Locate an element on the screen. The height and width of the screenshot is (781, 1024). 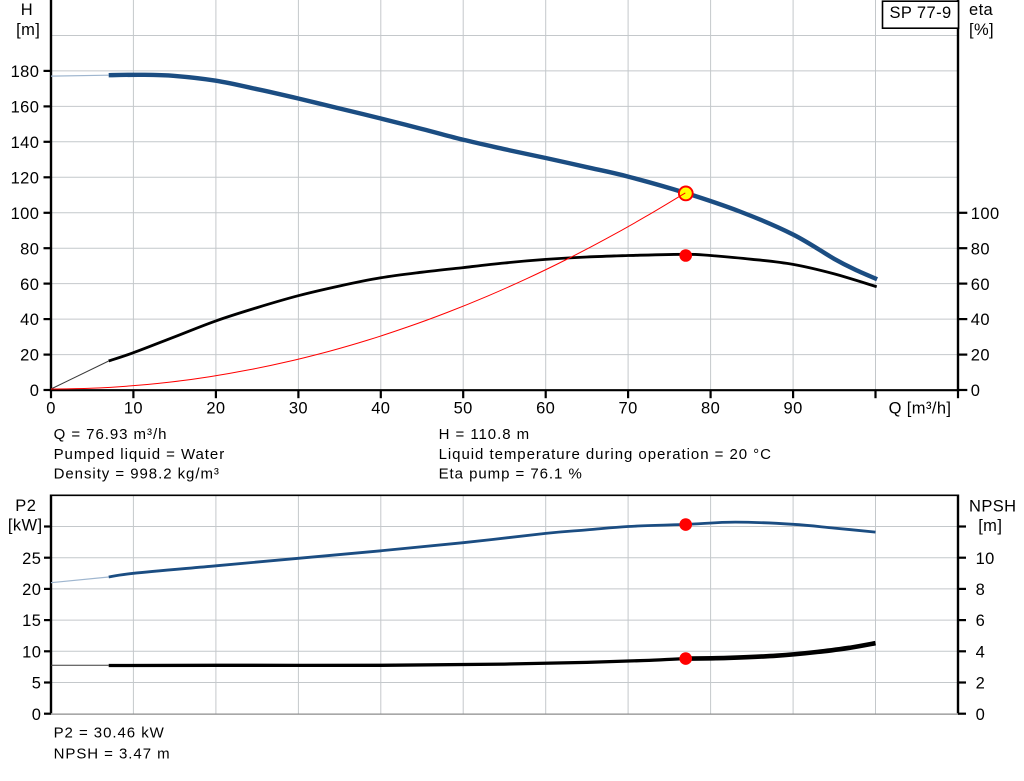
svg-text: 15 is located at coordinates (31, 621).